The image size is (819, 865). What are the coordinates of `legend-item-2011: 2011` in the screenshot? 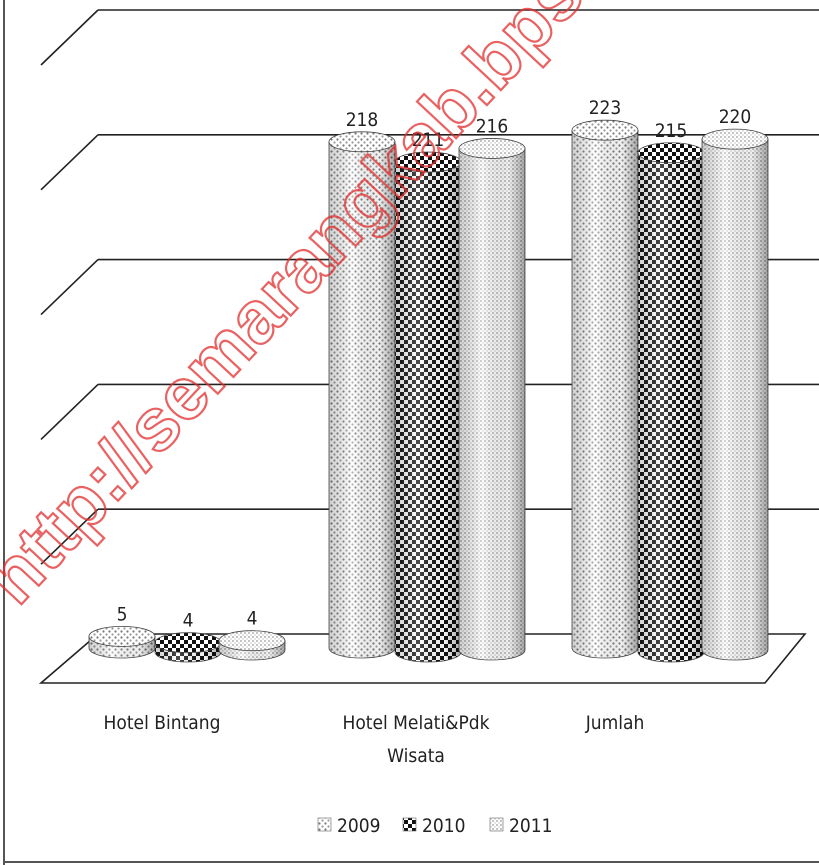 It's located at (521, 826).